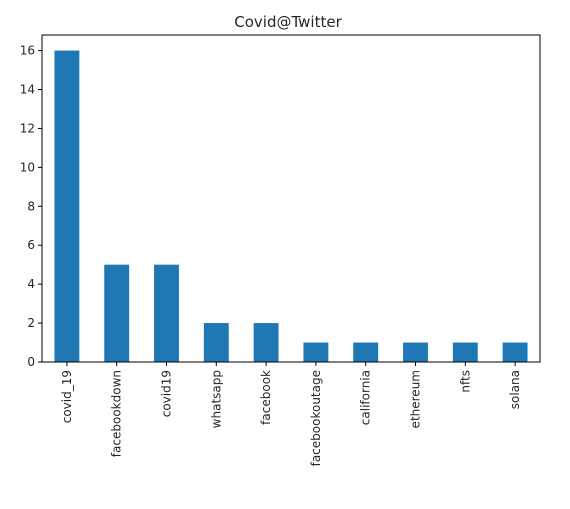 The width and height of the screenshot is (570, 509). Describe the element at coordinates (415, 352) in the screenshot. I see `bar-ethereum` at that location.